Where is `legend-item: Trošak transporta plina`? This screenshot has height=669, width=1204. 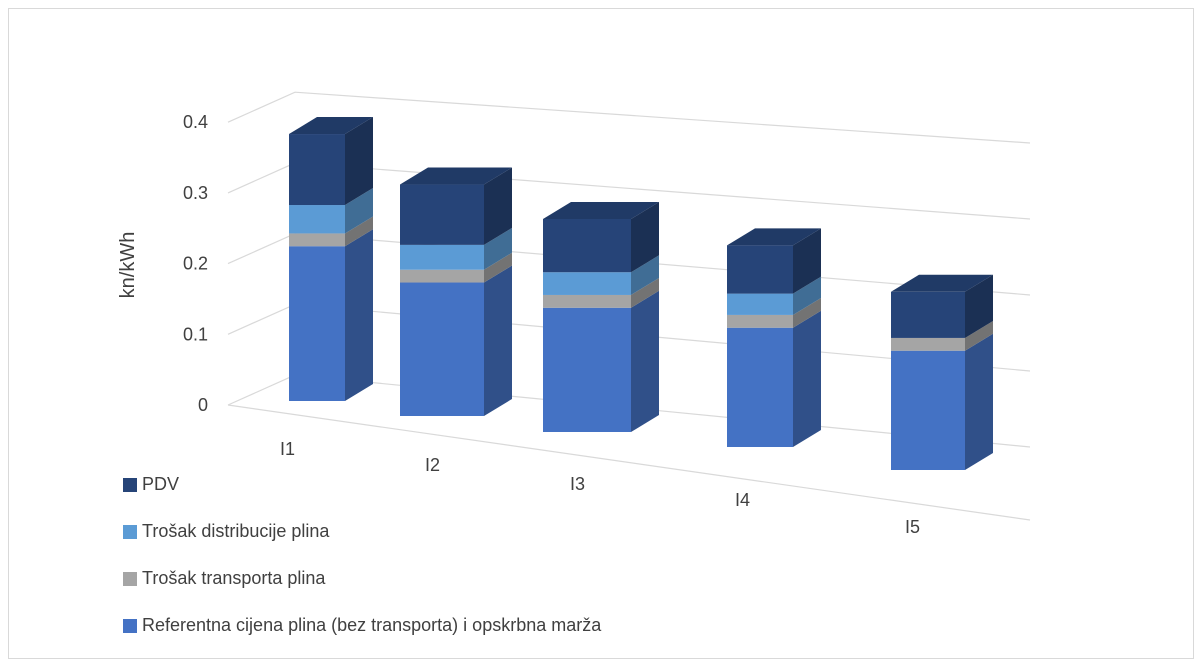
legend-item: Trošak transporta plina is located at coordinates (224, 578).